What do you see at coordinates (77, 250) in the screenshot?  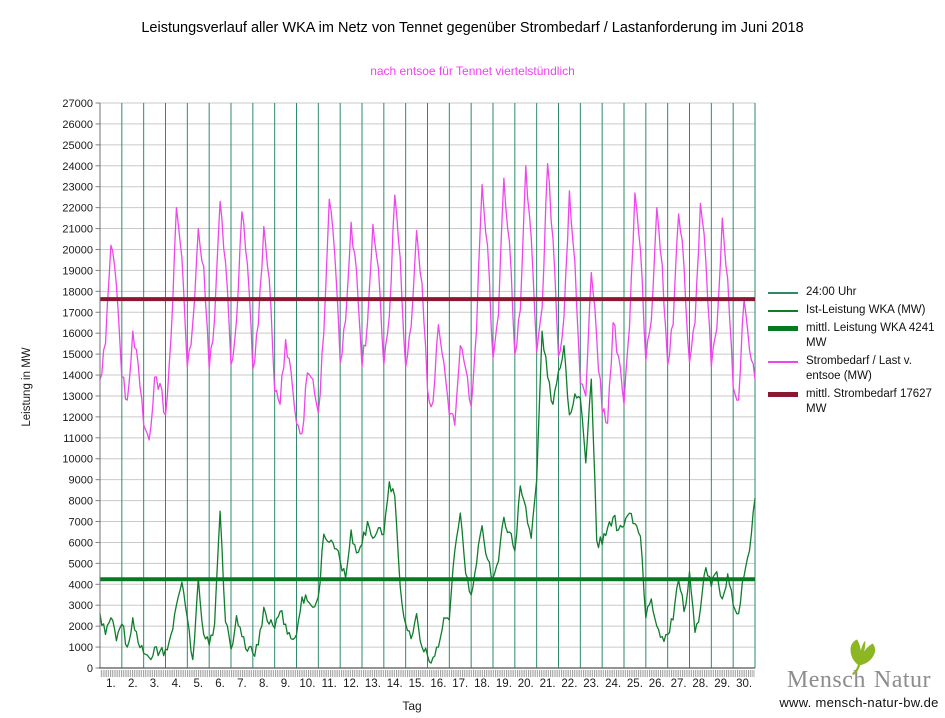 I see `svg-text: 20000` at bounding box center [77, 250].